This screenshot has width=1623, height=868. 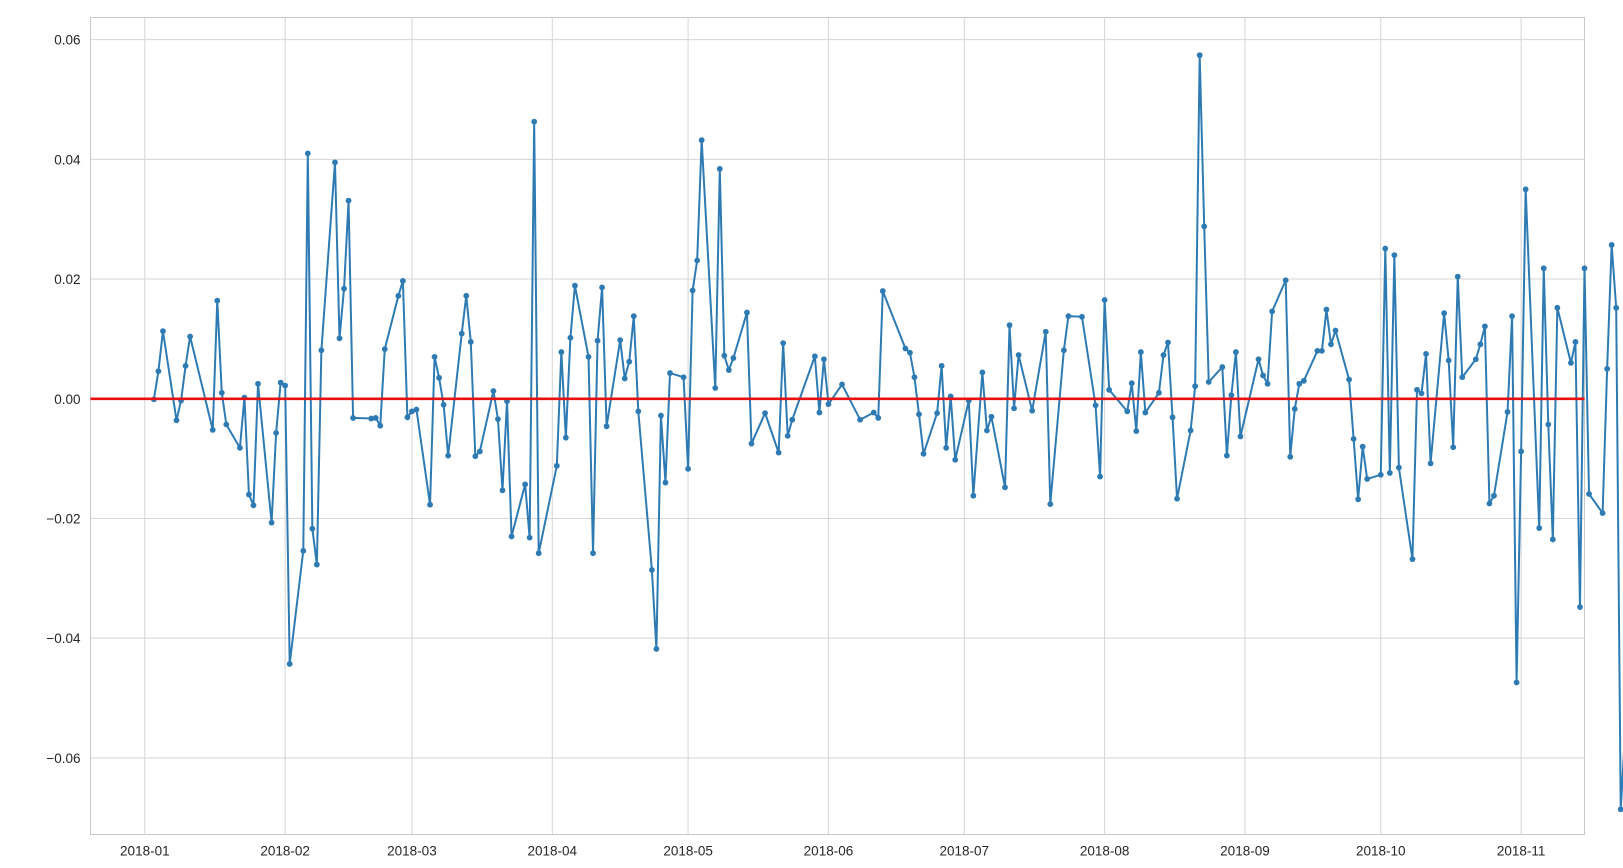 I want to click on x-tick-label: 2018-06, so click(x=829, y=851).